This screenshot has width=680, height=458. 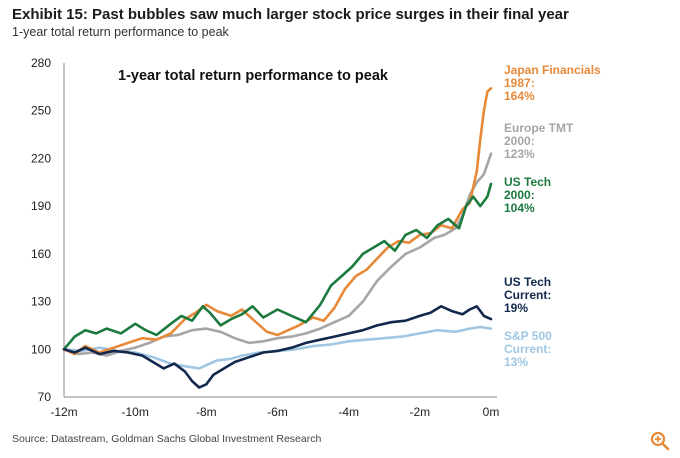 What do you see at coordinates (63, 412) in the screenshot?
I see `x-tick-label: -12m` at bounding box center [63, 412].